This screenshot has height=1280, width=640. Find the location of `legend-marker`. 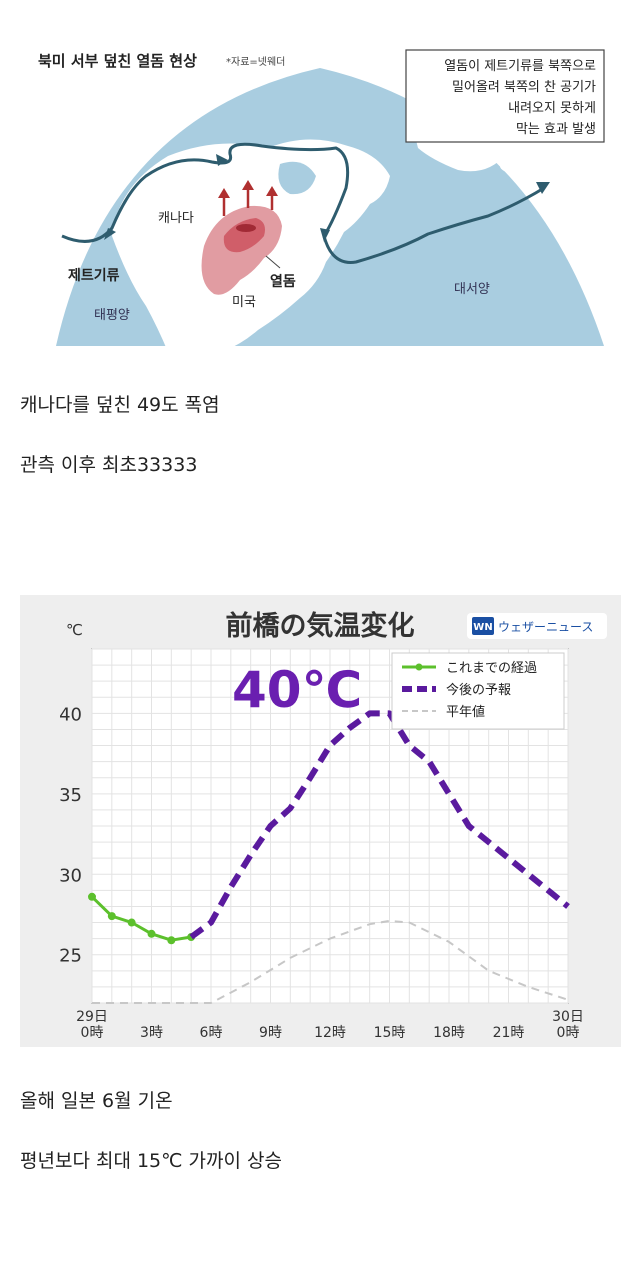

legend-marker is located at coordinates (419, 667).